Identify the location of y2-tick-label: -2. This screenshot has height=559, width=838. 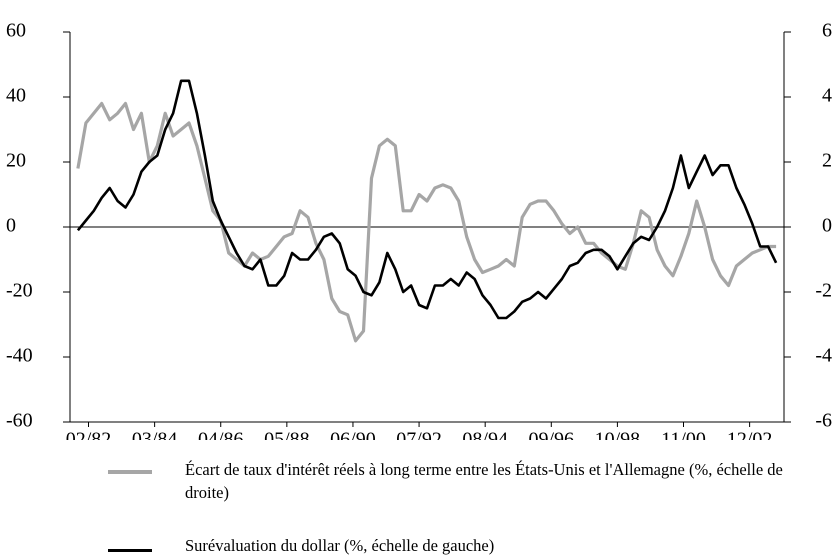
(823, 291).